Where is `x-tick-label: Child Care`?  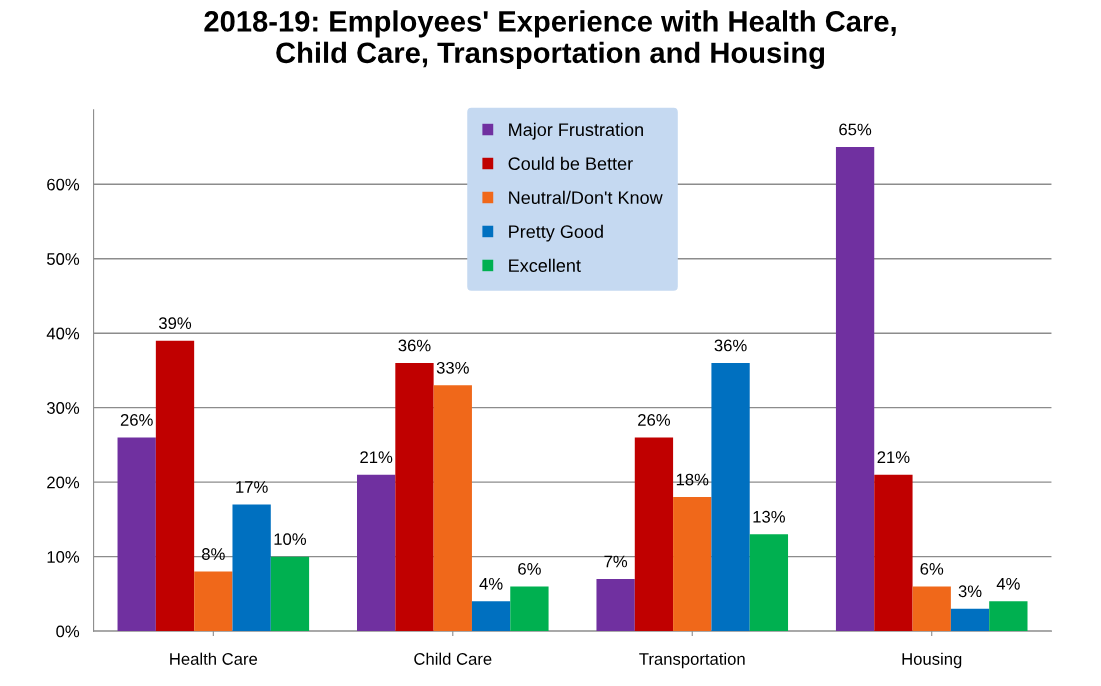 x-tick-label: Child Care is located at coordinates (453, 658).